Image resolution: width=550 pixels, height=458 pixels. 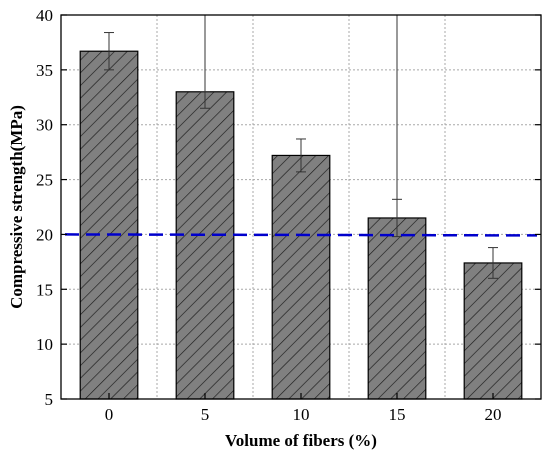 What do you see at coordinates (205, 414) in the screenshot?
I see `x-tick-label: 5` at bounding box center [205, 414].